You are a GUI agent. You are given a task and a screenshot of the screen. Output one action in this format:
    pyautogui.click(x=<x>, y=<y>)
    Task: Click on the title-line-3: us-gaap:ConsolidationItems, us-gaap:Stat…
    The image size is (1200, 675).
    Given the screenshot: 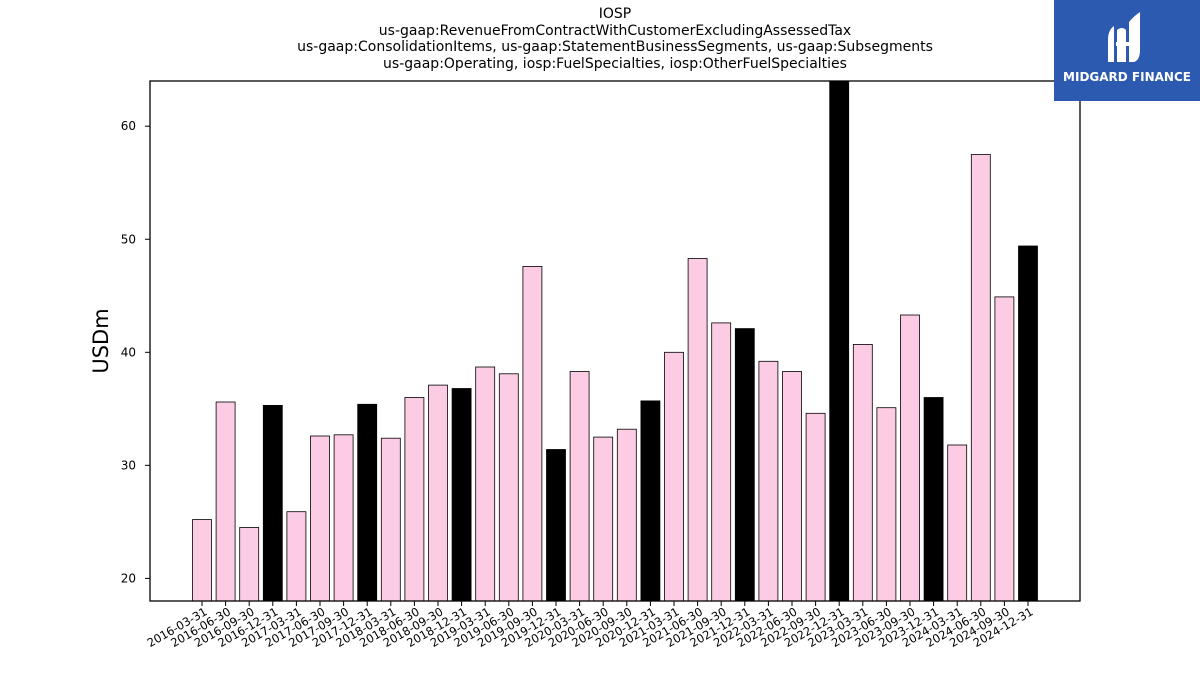 What is the action you would take?
    pyautogui.click(x=615, y=47)
    